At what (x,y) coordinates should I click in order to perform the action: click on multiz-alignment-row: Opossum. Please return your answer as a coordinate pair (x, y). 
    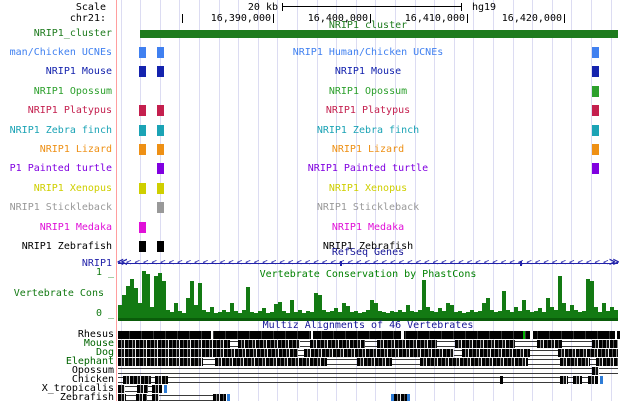
    Looking at the image, I should click on (310, 370).